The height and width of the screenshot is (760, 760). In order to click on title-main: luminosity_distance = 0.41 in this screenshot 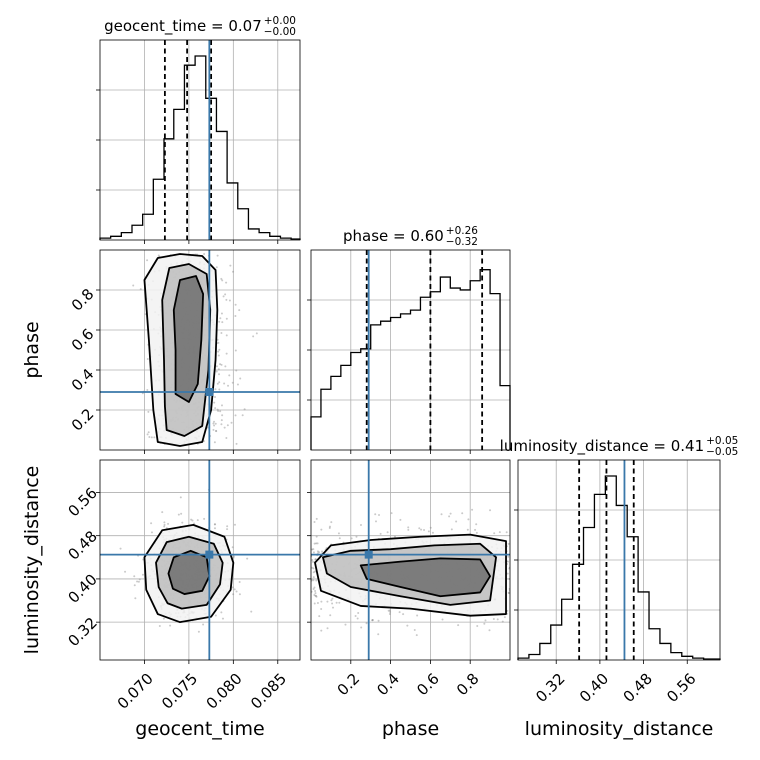, I will do `click(602, 446)`.